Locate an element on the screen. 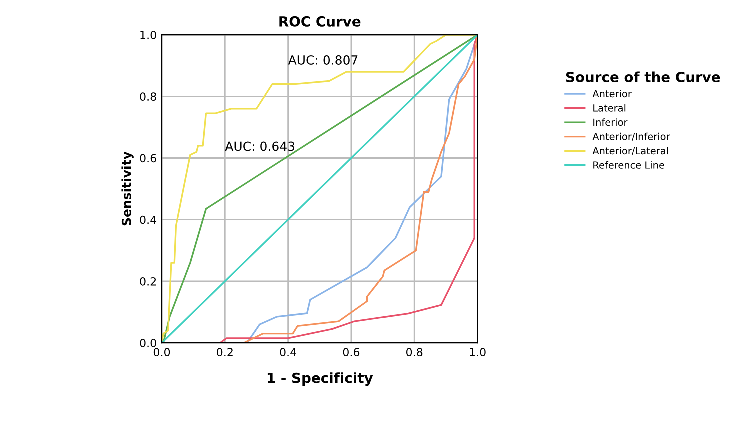  y-tick-label: 0.2 is located at coordinates (148, 281).